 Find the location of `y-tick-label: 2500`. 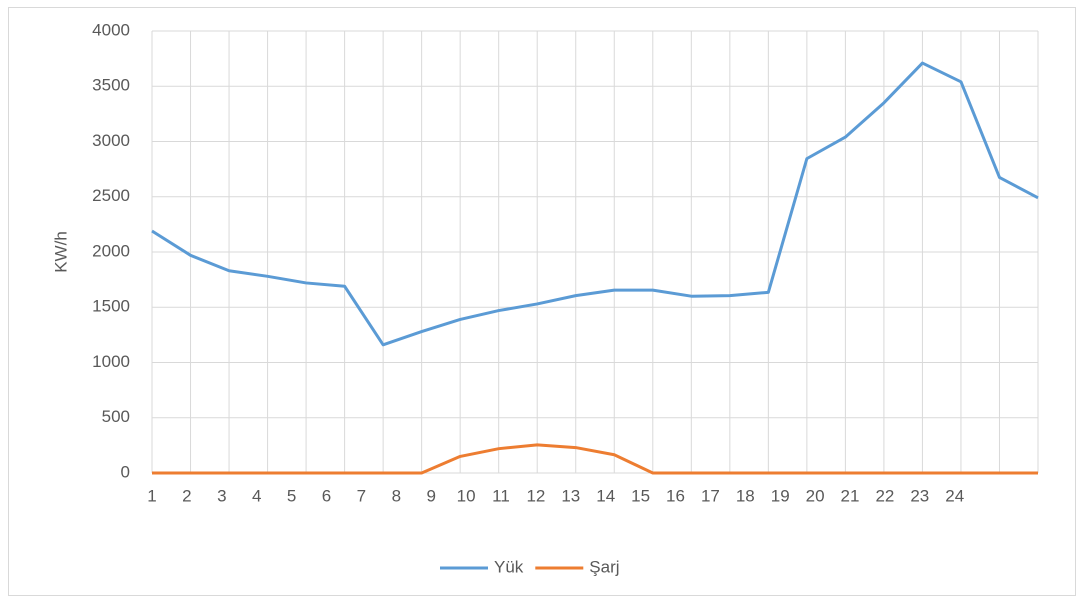

y-tick-label: 2500 is located at coordinates (111, 195).